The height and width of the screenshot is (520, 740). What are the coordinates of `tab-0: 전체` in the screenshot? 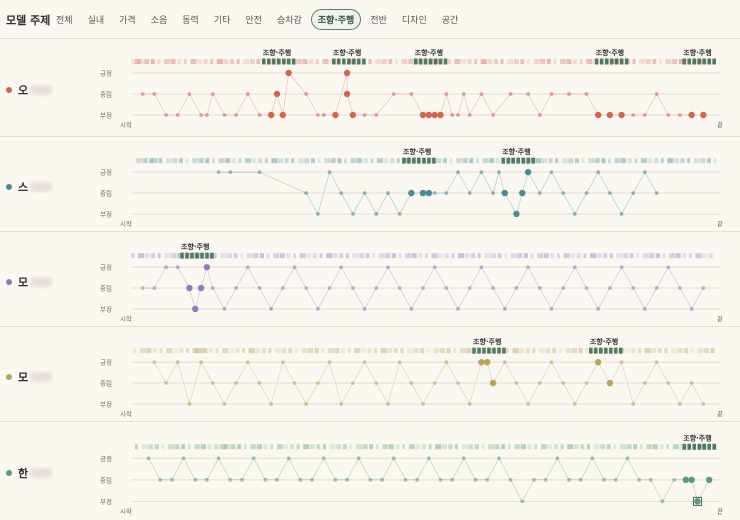 It's located at (64, 21).